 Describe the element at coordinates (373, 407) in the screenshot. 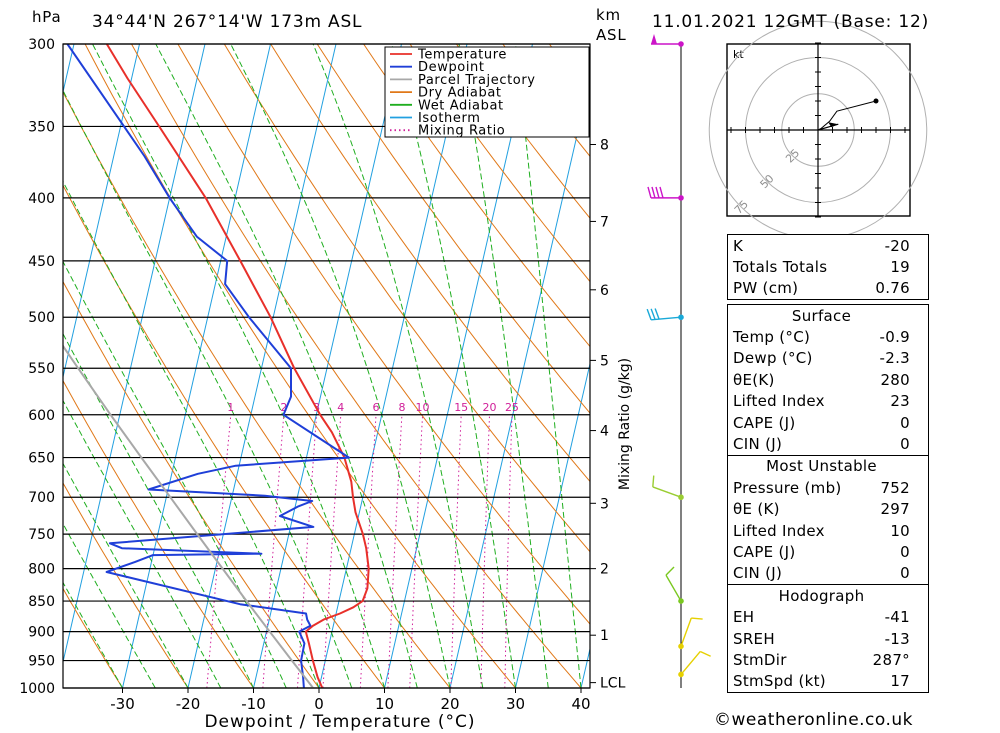

I see `mixing-ratio-labels: 1 2 3 4 6 8 10 15 20 25` at that location.